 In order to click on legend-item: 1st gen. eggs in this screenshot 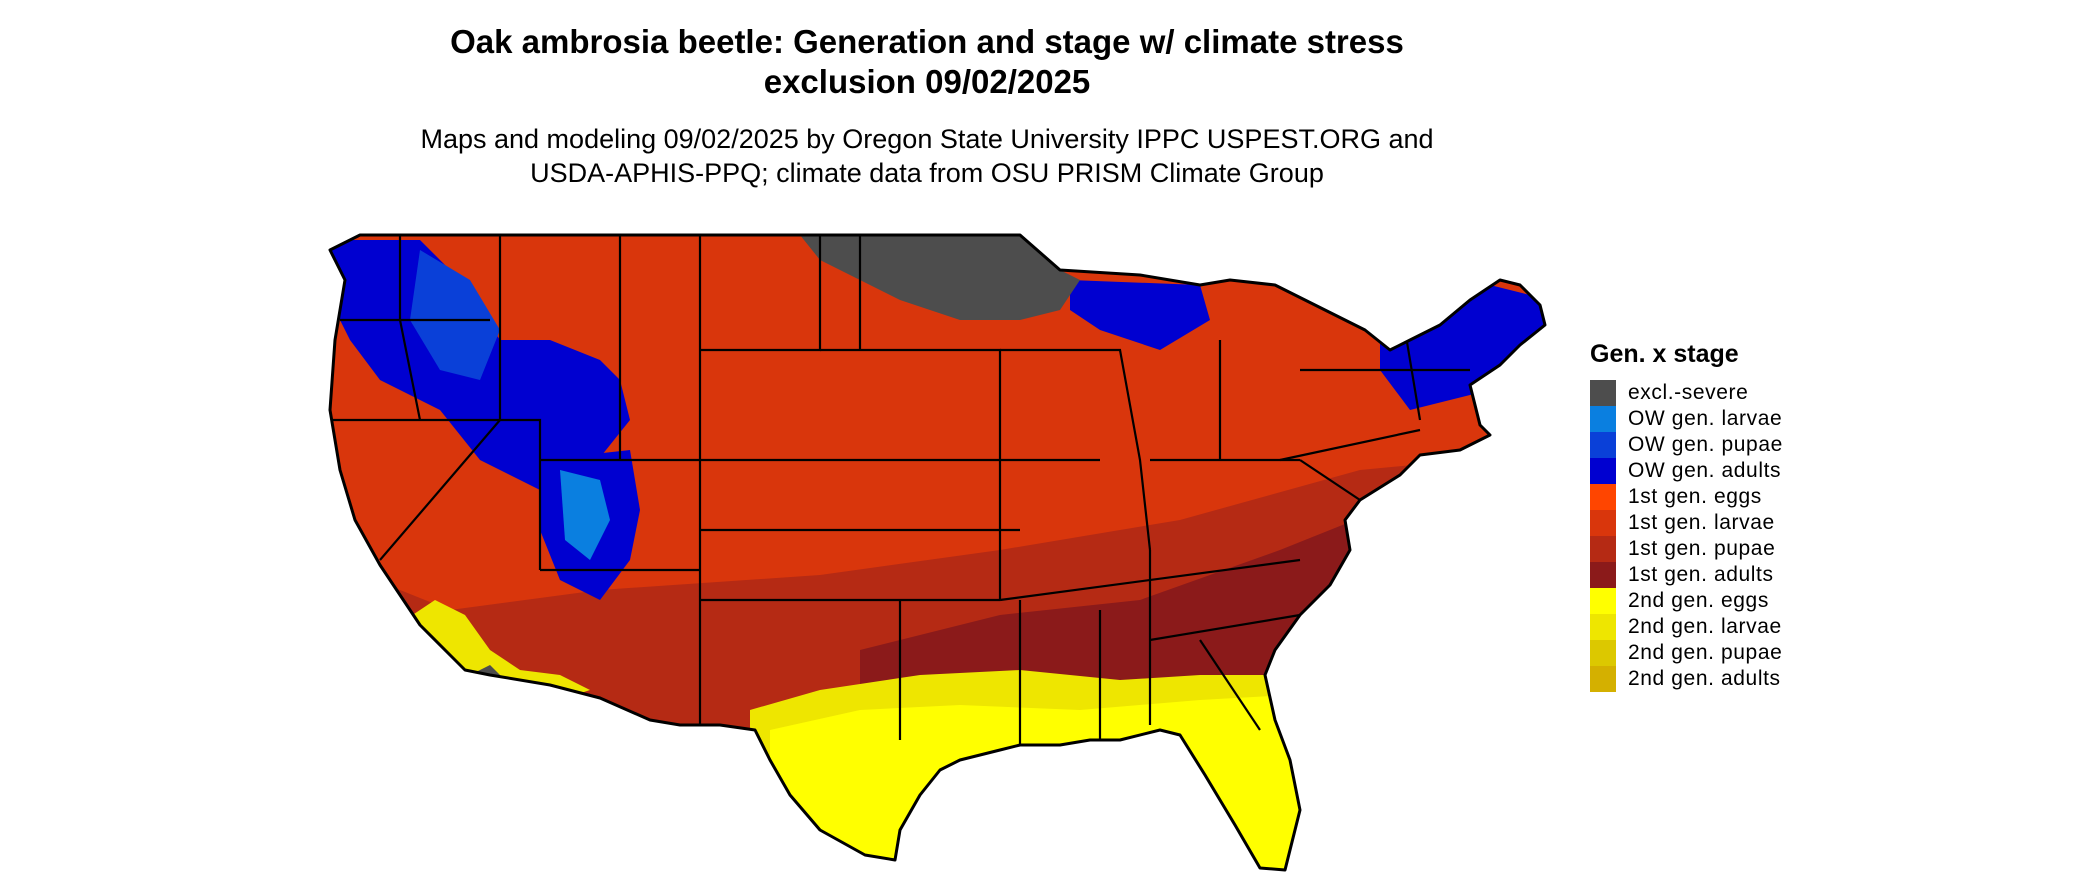, I will do `click(1686, 497)`.